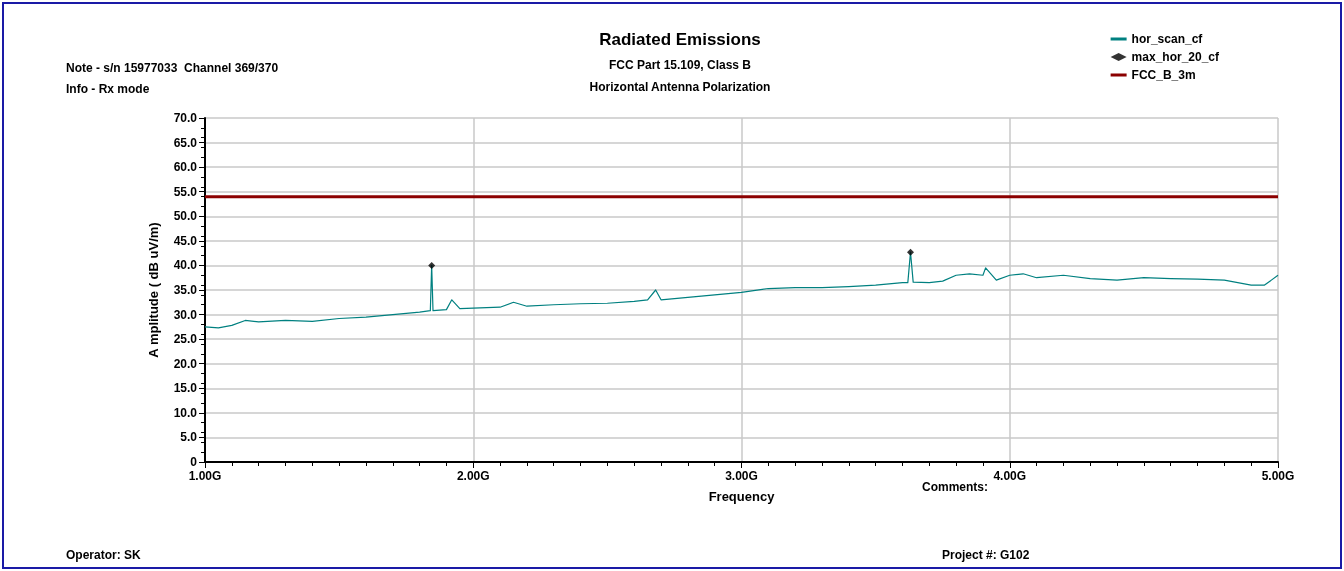  What do you see at coordinates (194, 462) in the screenshot?
I see `y-tick-label: 0` at bounding box center [194, 462].